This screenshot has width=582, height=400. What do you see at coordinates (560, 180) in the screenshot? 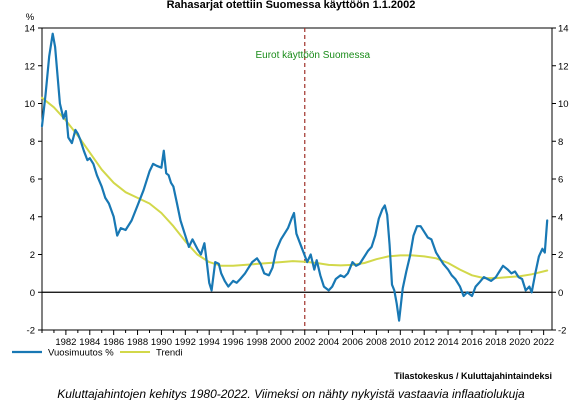
I see `y-tick-label-right: 6` at bounding box center [560, 180].